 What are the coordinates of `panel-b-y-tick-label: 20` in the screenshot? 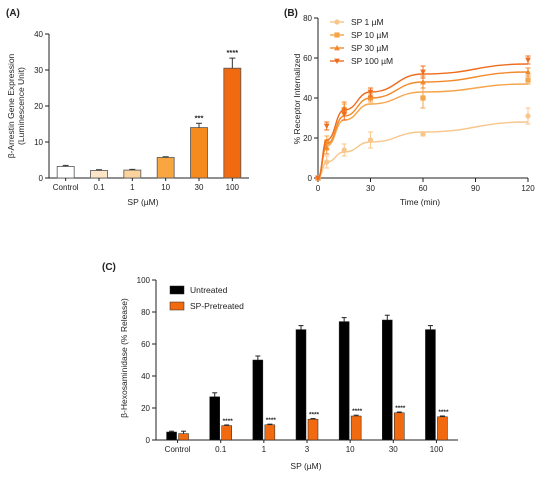 It's located at (307, 138).